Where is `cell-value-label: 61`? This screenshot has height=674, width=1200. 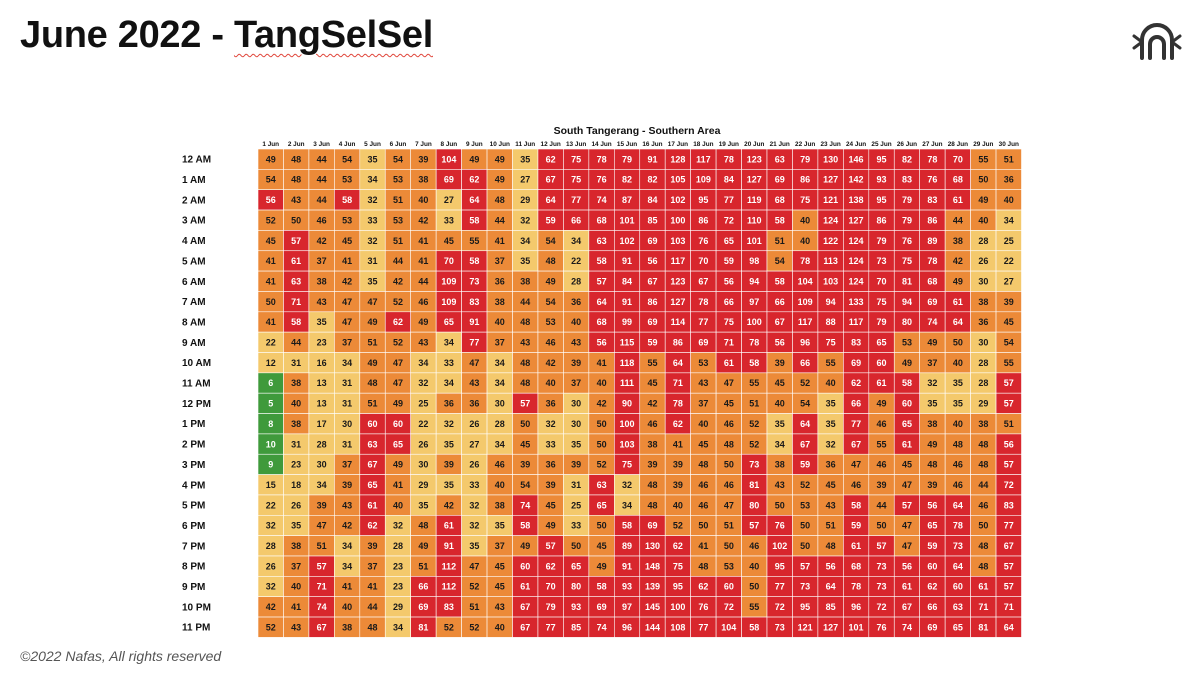
cell-value-label: 61 is located at coordinates (907, 587).